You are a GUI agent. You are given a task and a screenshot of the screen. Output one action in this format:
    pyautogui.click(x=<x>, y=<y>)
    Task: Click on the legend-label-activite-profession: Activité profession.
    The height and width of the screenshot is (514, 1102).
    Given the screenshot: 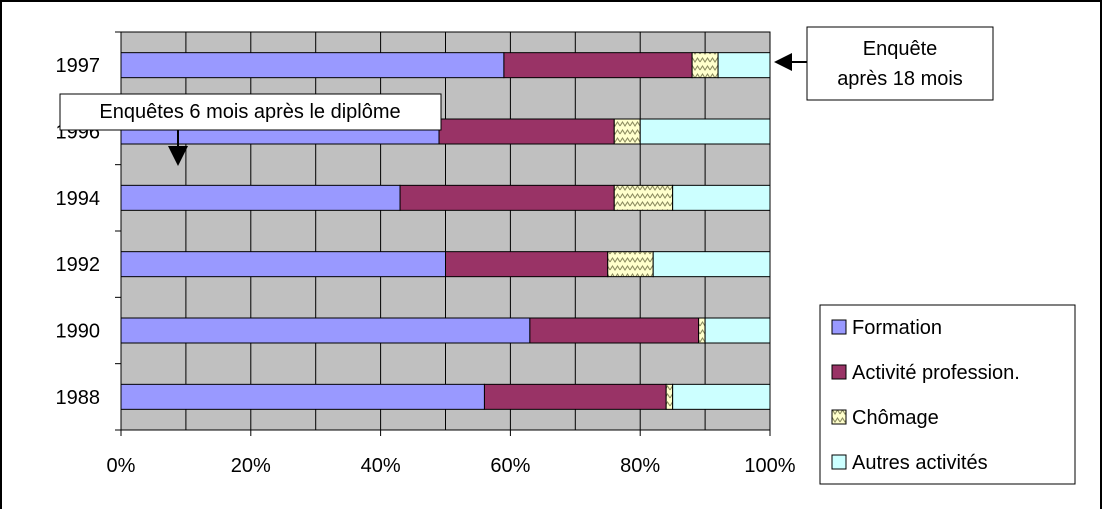 What is the action you would take?
    pyautogui.click(x=936, y=373)
    